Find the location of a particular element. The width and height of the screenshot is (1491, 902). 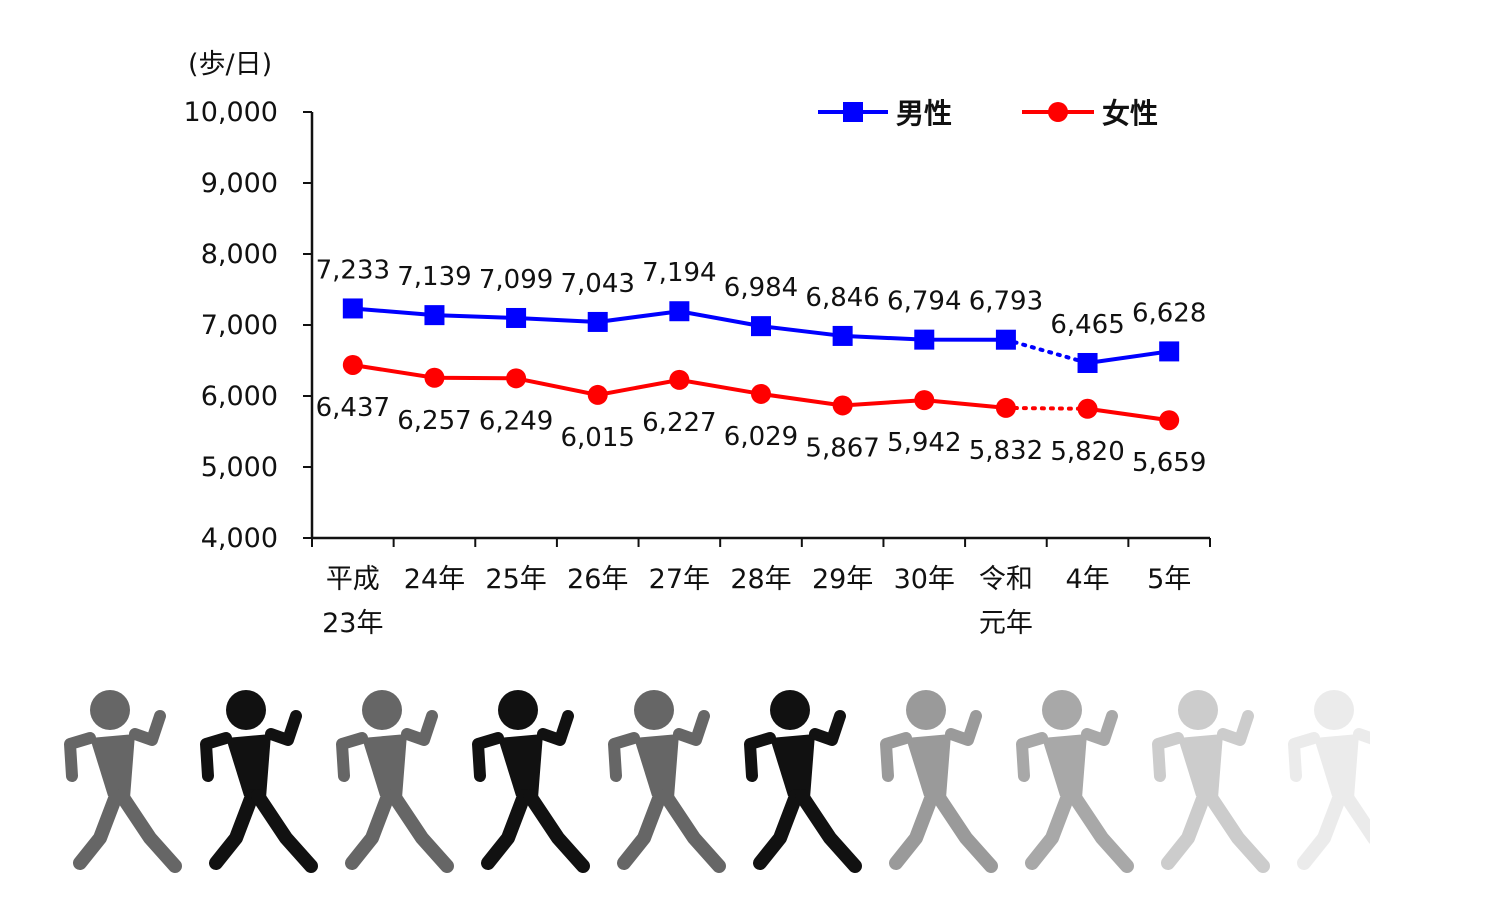

data-label: 7,043 is located at coordinates (598, 284).